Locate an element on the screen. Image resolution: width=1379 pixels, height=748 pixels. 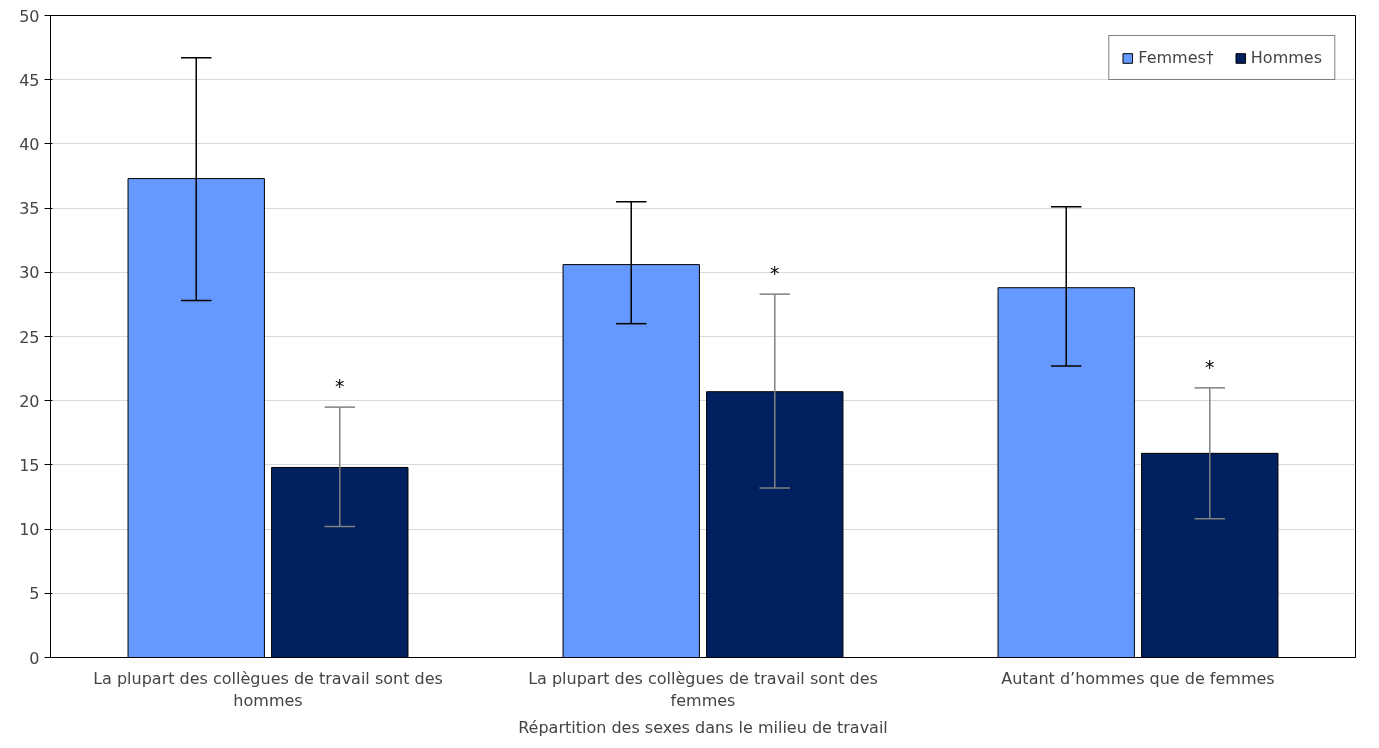
y-tick-label: 40 is located at coordinates (29, 144).